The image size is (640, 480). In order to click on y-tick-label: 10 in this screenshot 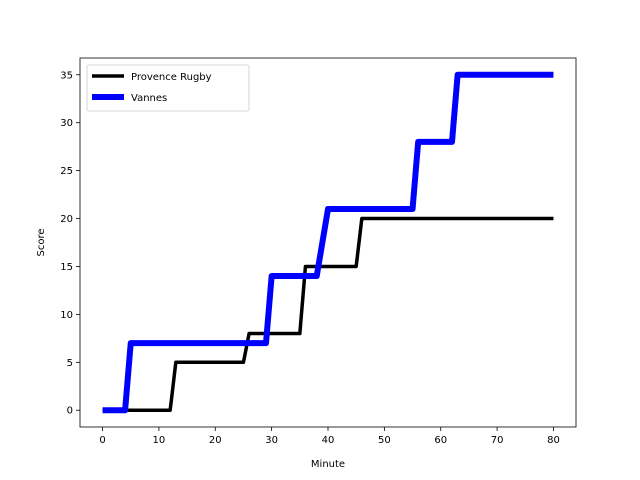, I will do `click(66, 315)`.